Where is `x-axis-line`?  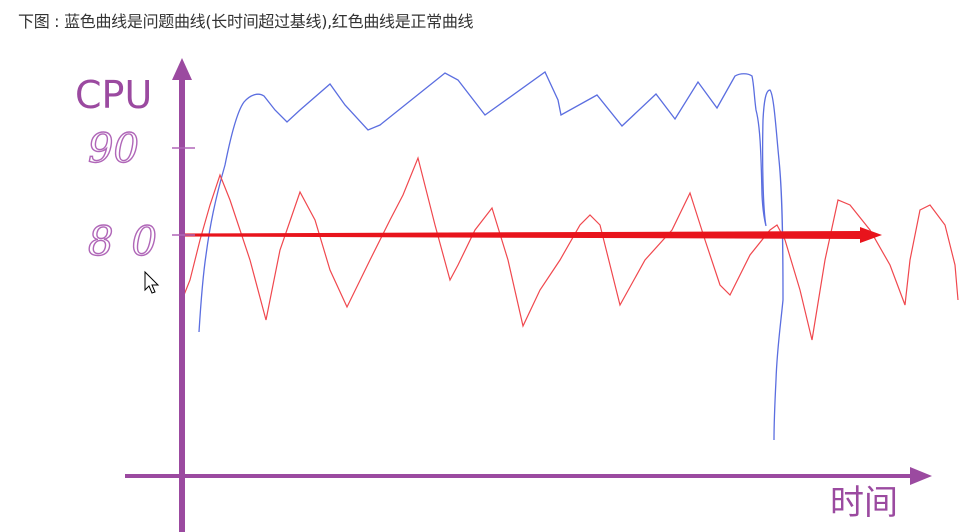
x-axis-line is located at coordinates (520, 476).